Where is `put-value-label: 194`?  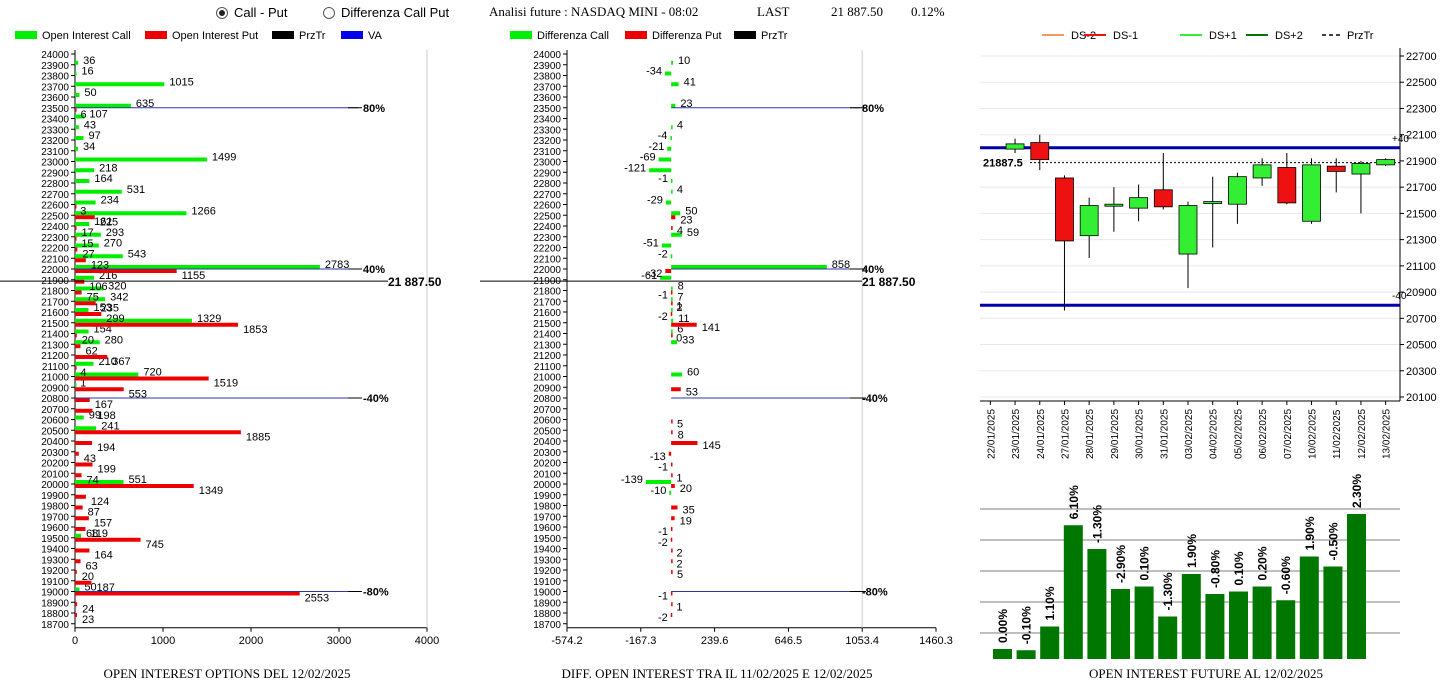 put-value-label: 194 is located at coordinates (106, 448).